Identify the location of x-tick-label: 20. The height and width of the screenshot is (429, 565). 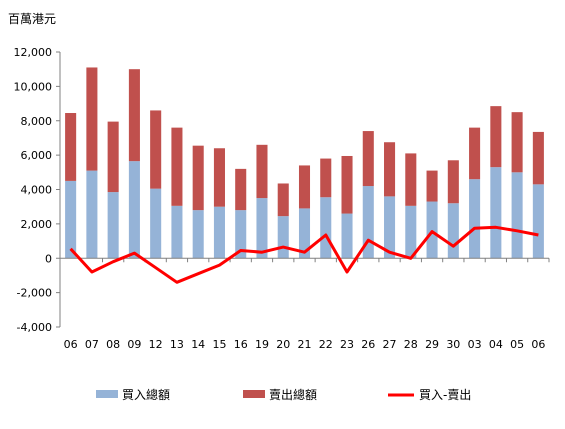
(283, 344).